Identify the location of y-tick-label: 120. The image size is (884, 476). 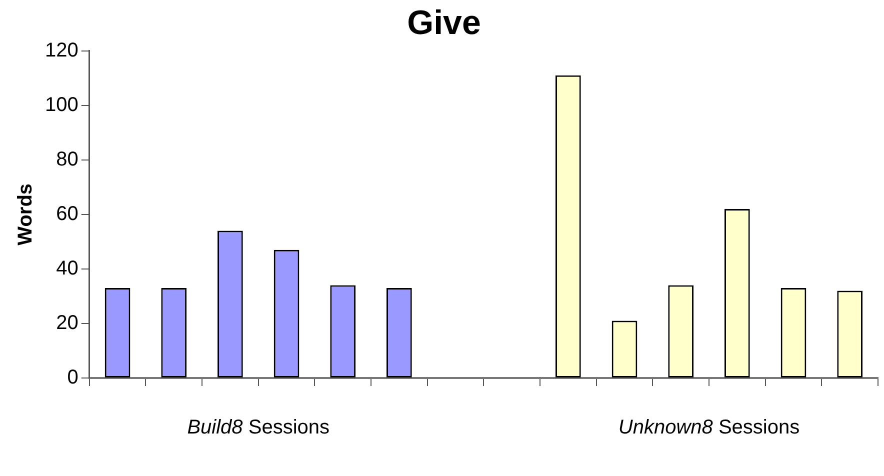
(61, 50).